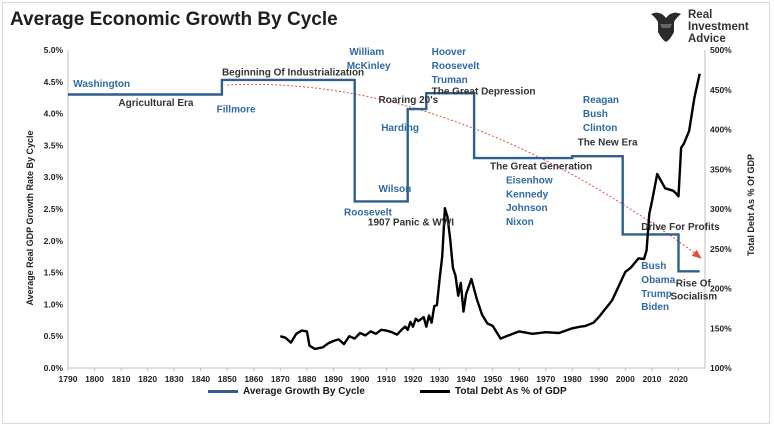 This screenshot has height=428, width=774. Describe the element at coordinates (121, 379) in the screenshot. I see `x-tick-label: 1810` at that location.